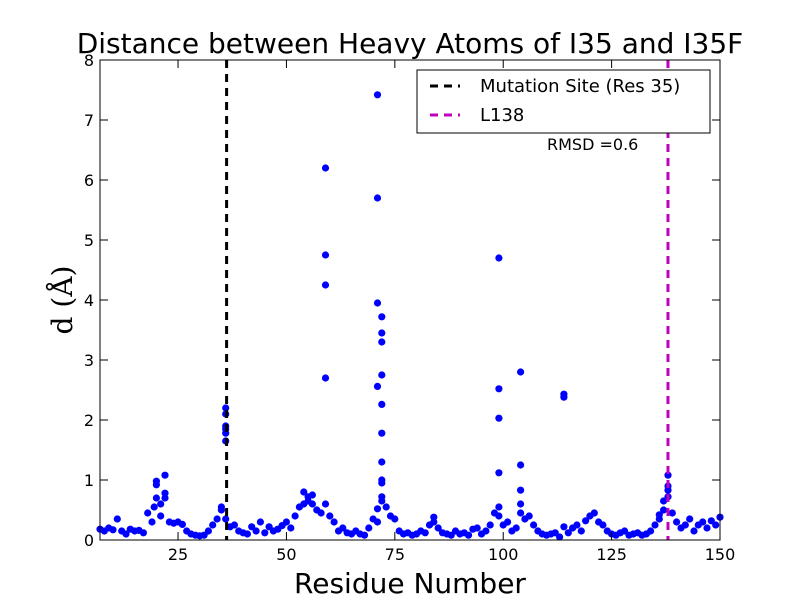  I want to click on x-tick-label: 75, so click(395, 554).